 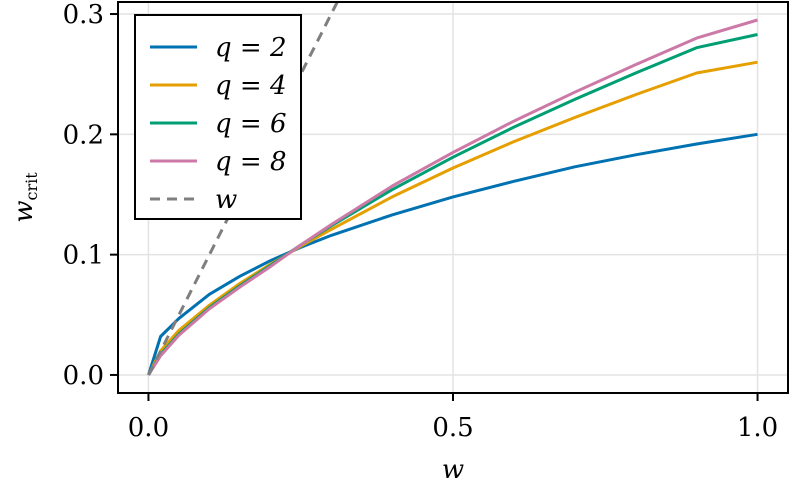 I want to click on legend-label: q = 2, so click(x=251, y=48).